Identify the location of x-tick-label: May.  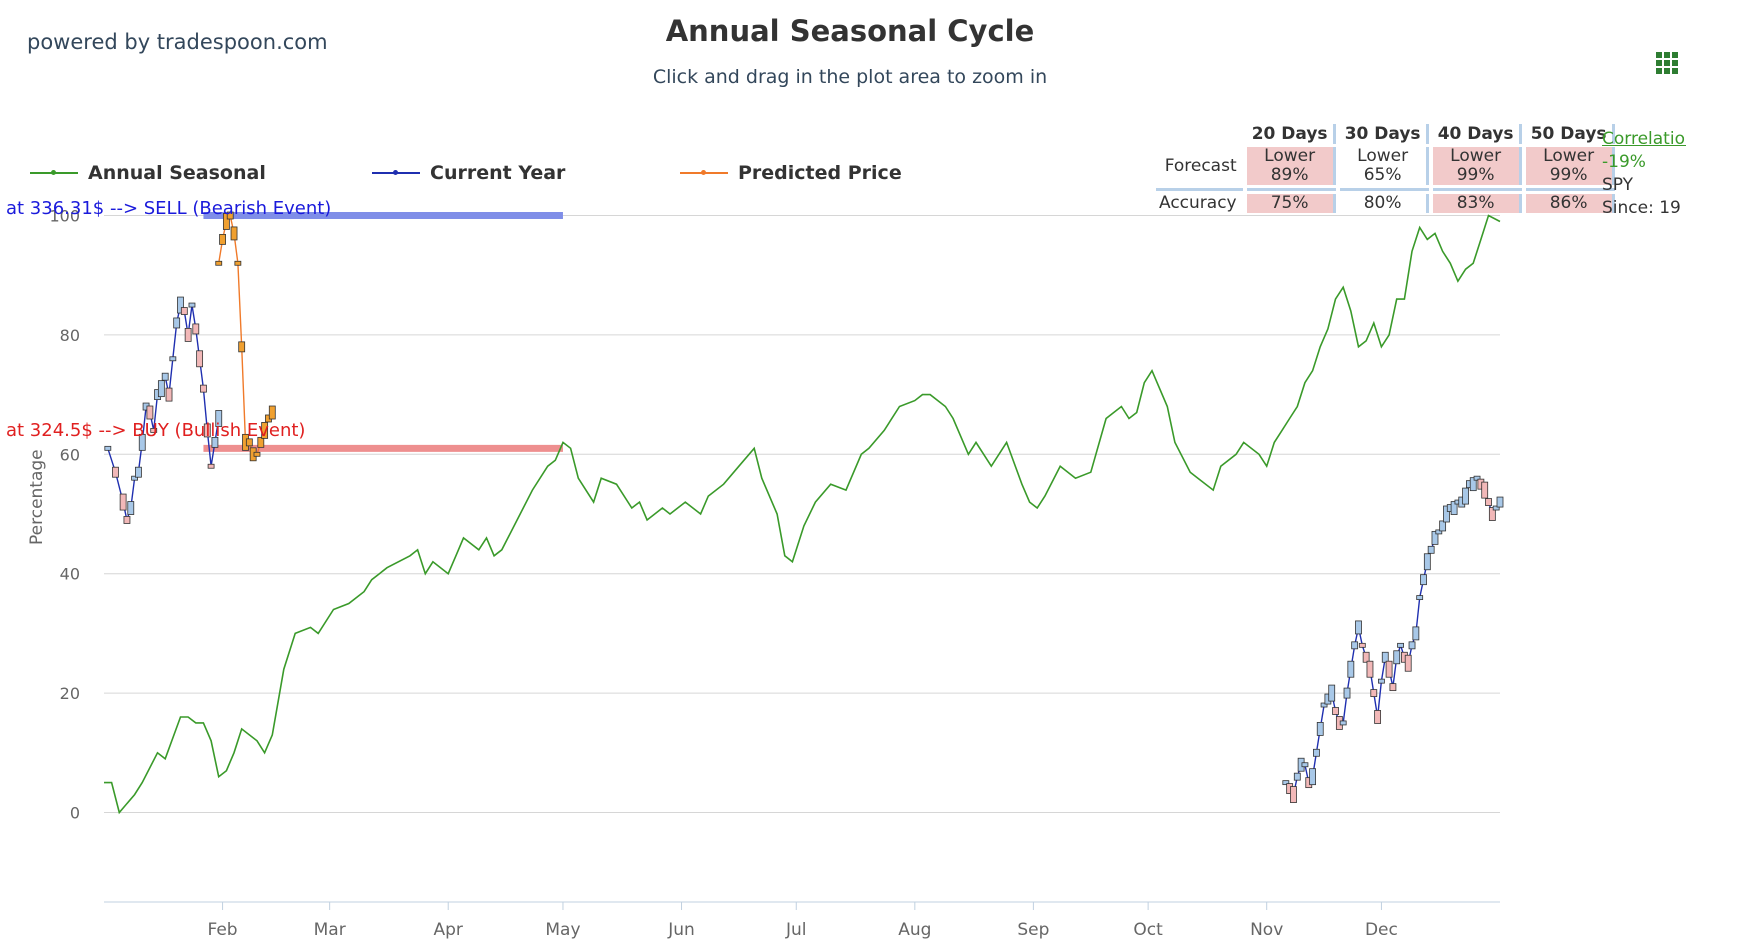
(562, 930).